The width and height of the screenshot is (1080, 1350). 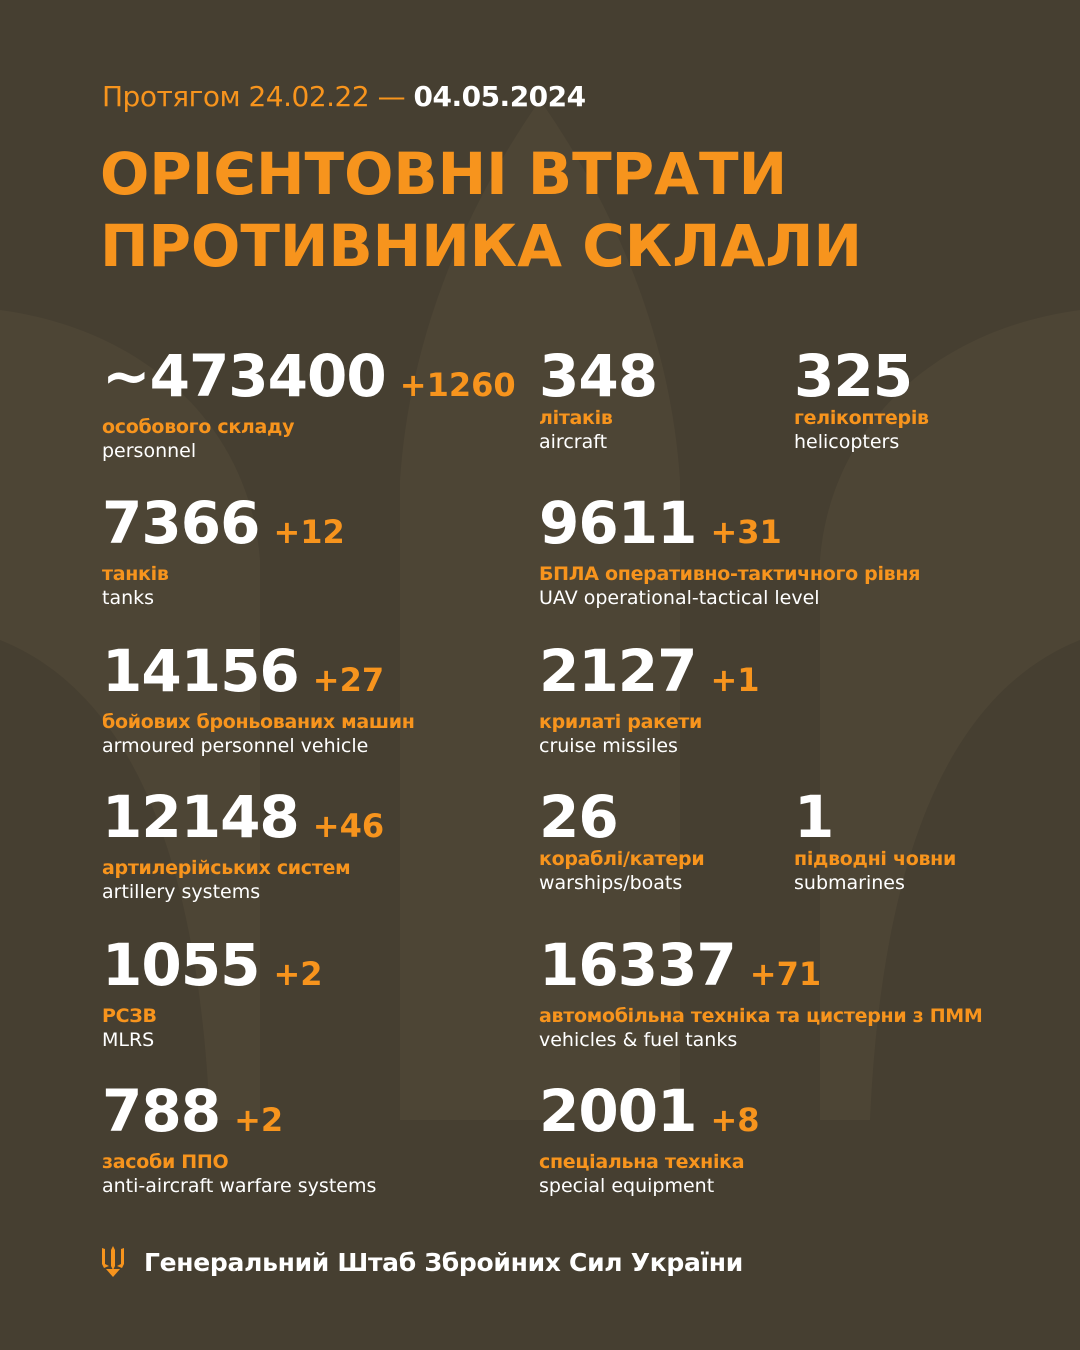 I want to click on stat-label-ua: РСЗВ, so click(x=129, y=1016).